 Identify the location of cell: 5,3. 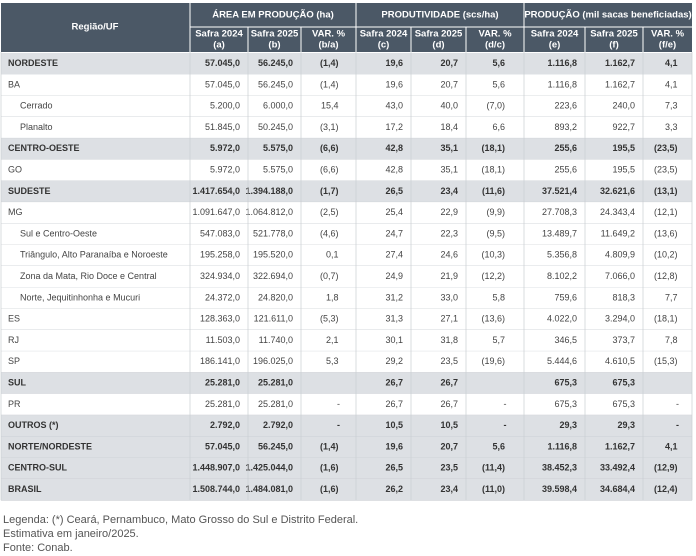
(332, 361).